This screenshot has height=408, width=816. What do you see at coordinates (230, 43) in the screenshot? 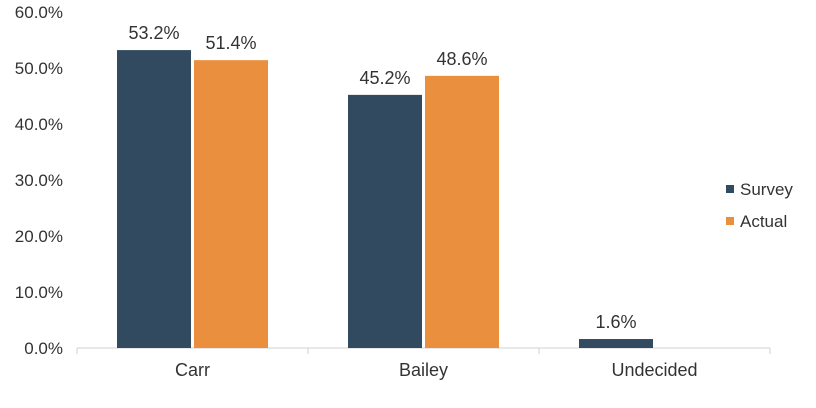
I see `data-label: 51.4%` at bounding box center [230, 43].